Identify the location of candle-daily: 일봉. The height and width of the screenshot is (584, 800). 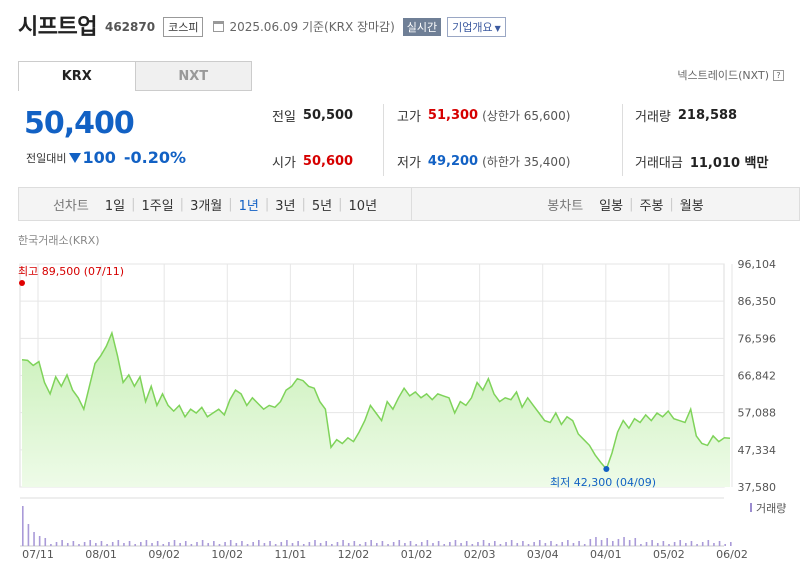
(611, 206).